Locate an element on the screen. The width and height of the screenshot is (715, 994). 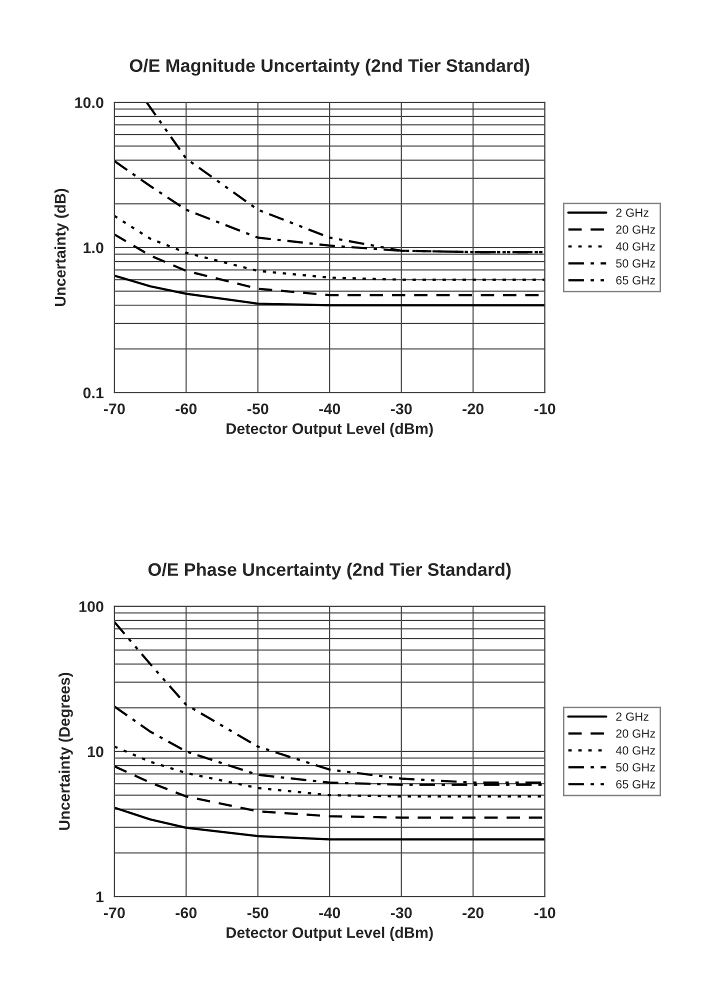
y-tick-label: 1.0 is located at coordinates (94, 248).